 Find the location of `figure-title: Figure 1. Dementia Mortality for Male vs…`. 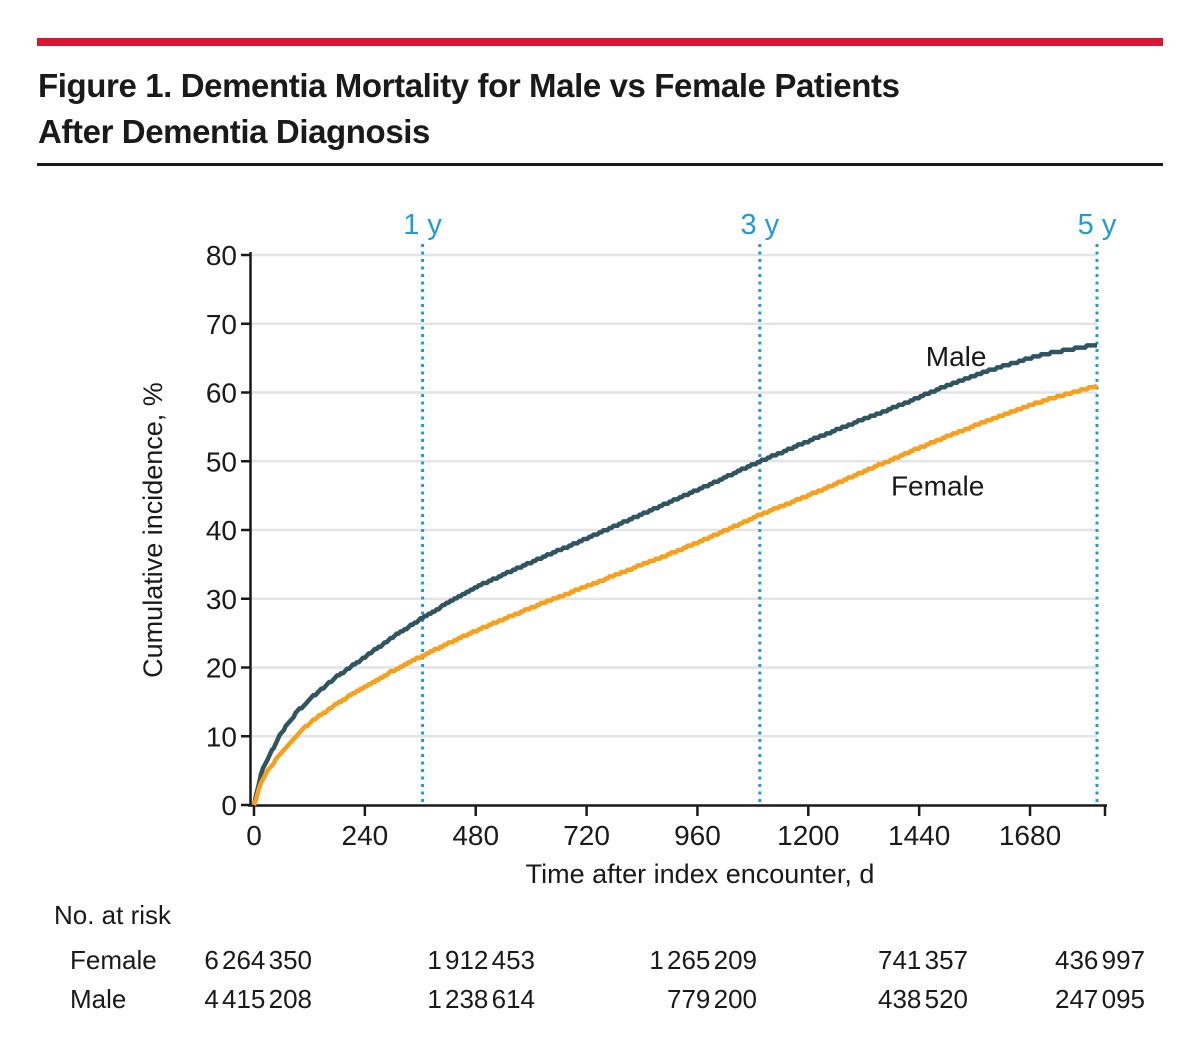

figure-title: Figure 1. Dementia Mortality for Male vs… is located at coordinates (588, 109).